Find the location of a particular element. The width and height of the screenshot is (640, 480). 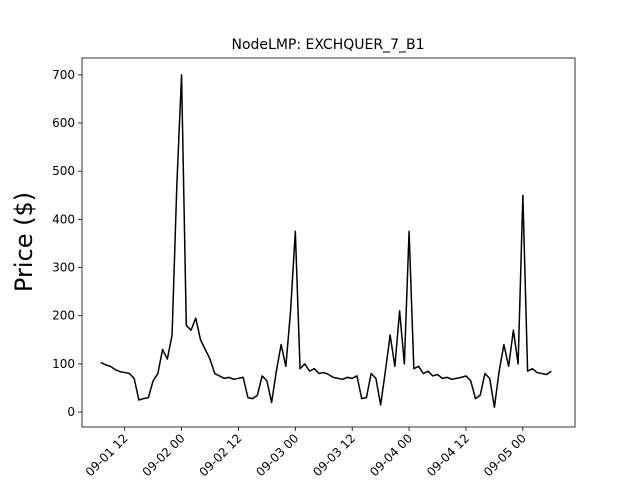

y-axis-label: Price ($) is located at coordinates (24, 242).